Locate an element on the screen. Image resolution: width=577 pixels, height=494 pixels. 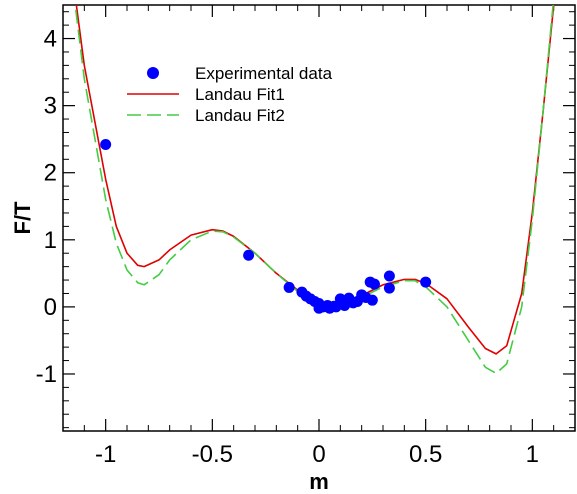
y-tick-label: 1 is located at coordinates (50, 240).